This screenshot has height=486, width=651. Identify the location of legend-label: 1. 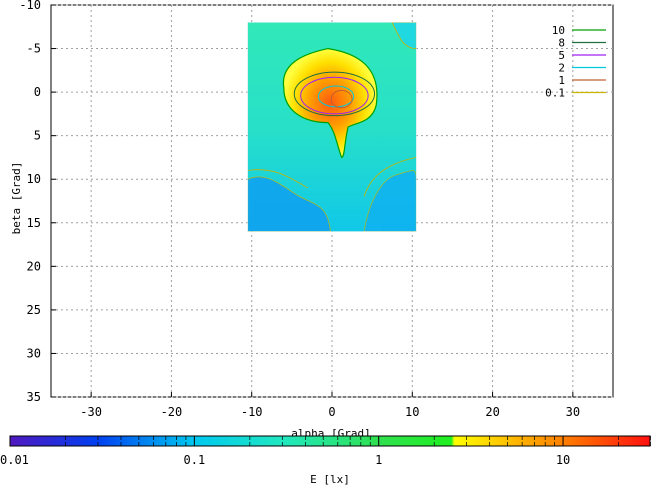
(561, 80).